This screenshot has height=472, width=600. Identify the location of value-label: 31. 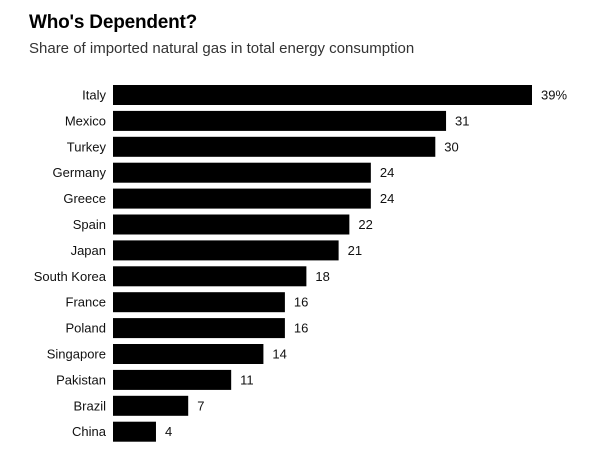
(462, 120).